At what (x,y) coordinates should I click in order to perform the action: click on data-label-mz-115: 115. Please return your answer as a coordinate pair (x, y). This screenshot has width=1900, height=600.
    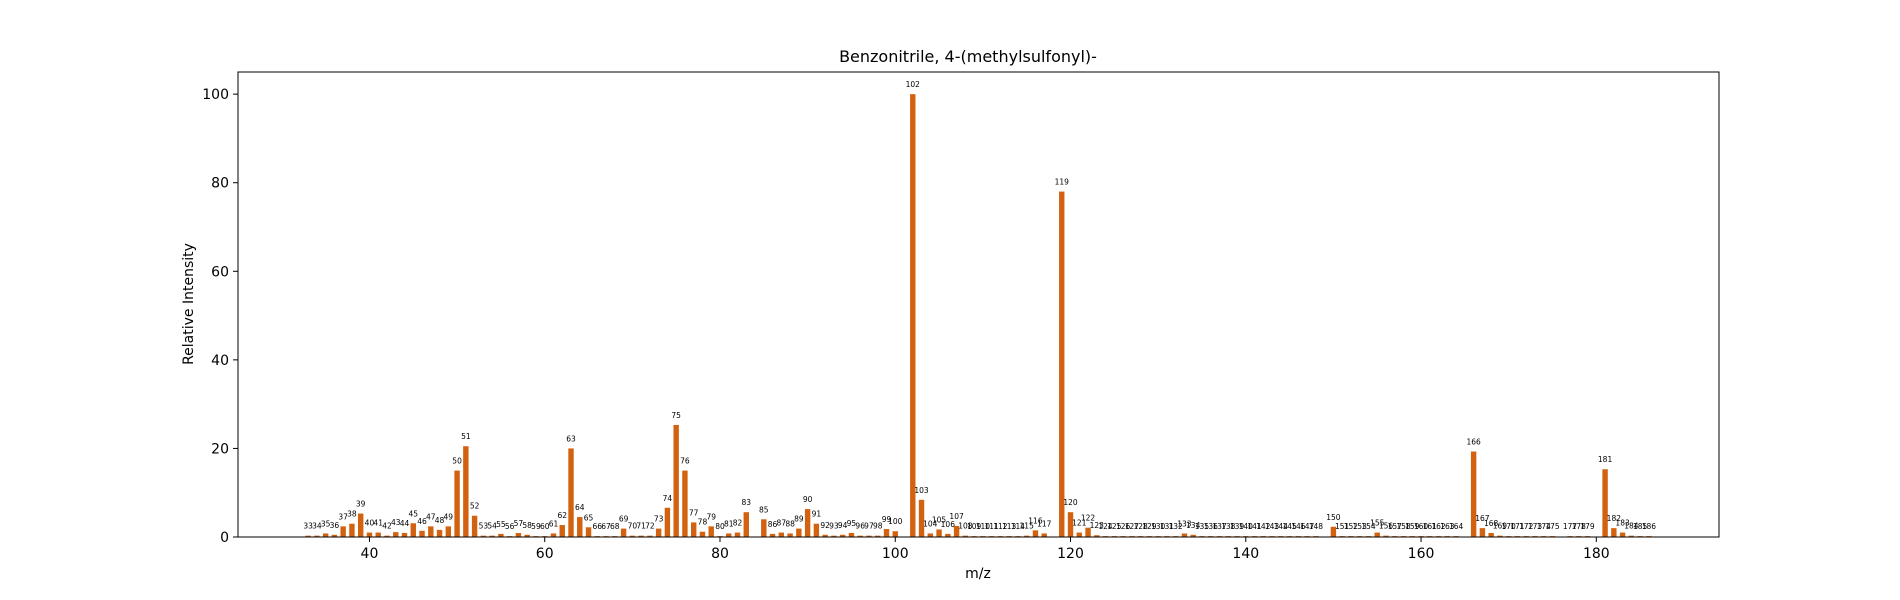
    Looking at the image, I should click on (1027, 526).